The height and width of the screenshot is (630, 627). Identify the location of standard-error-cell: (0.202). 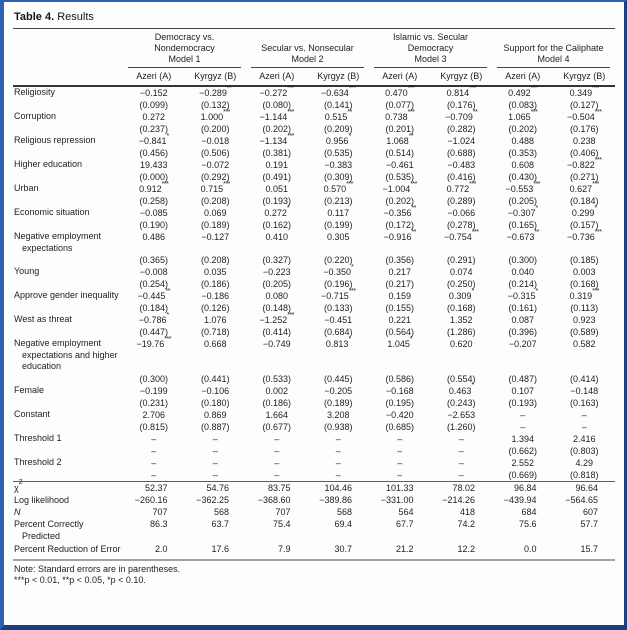
(277, 129).